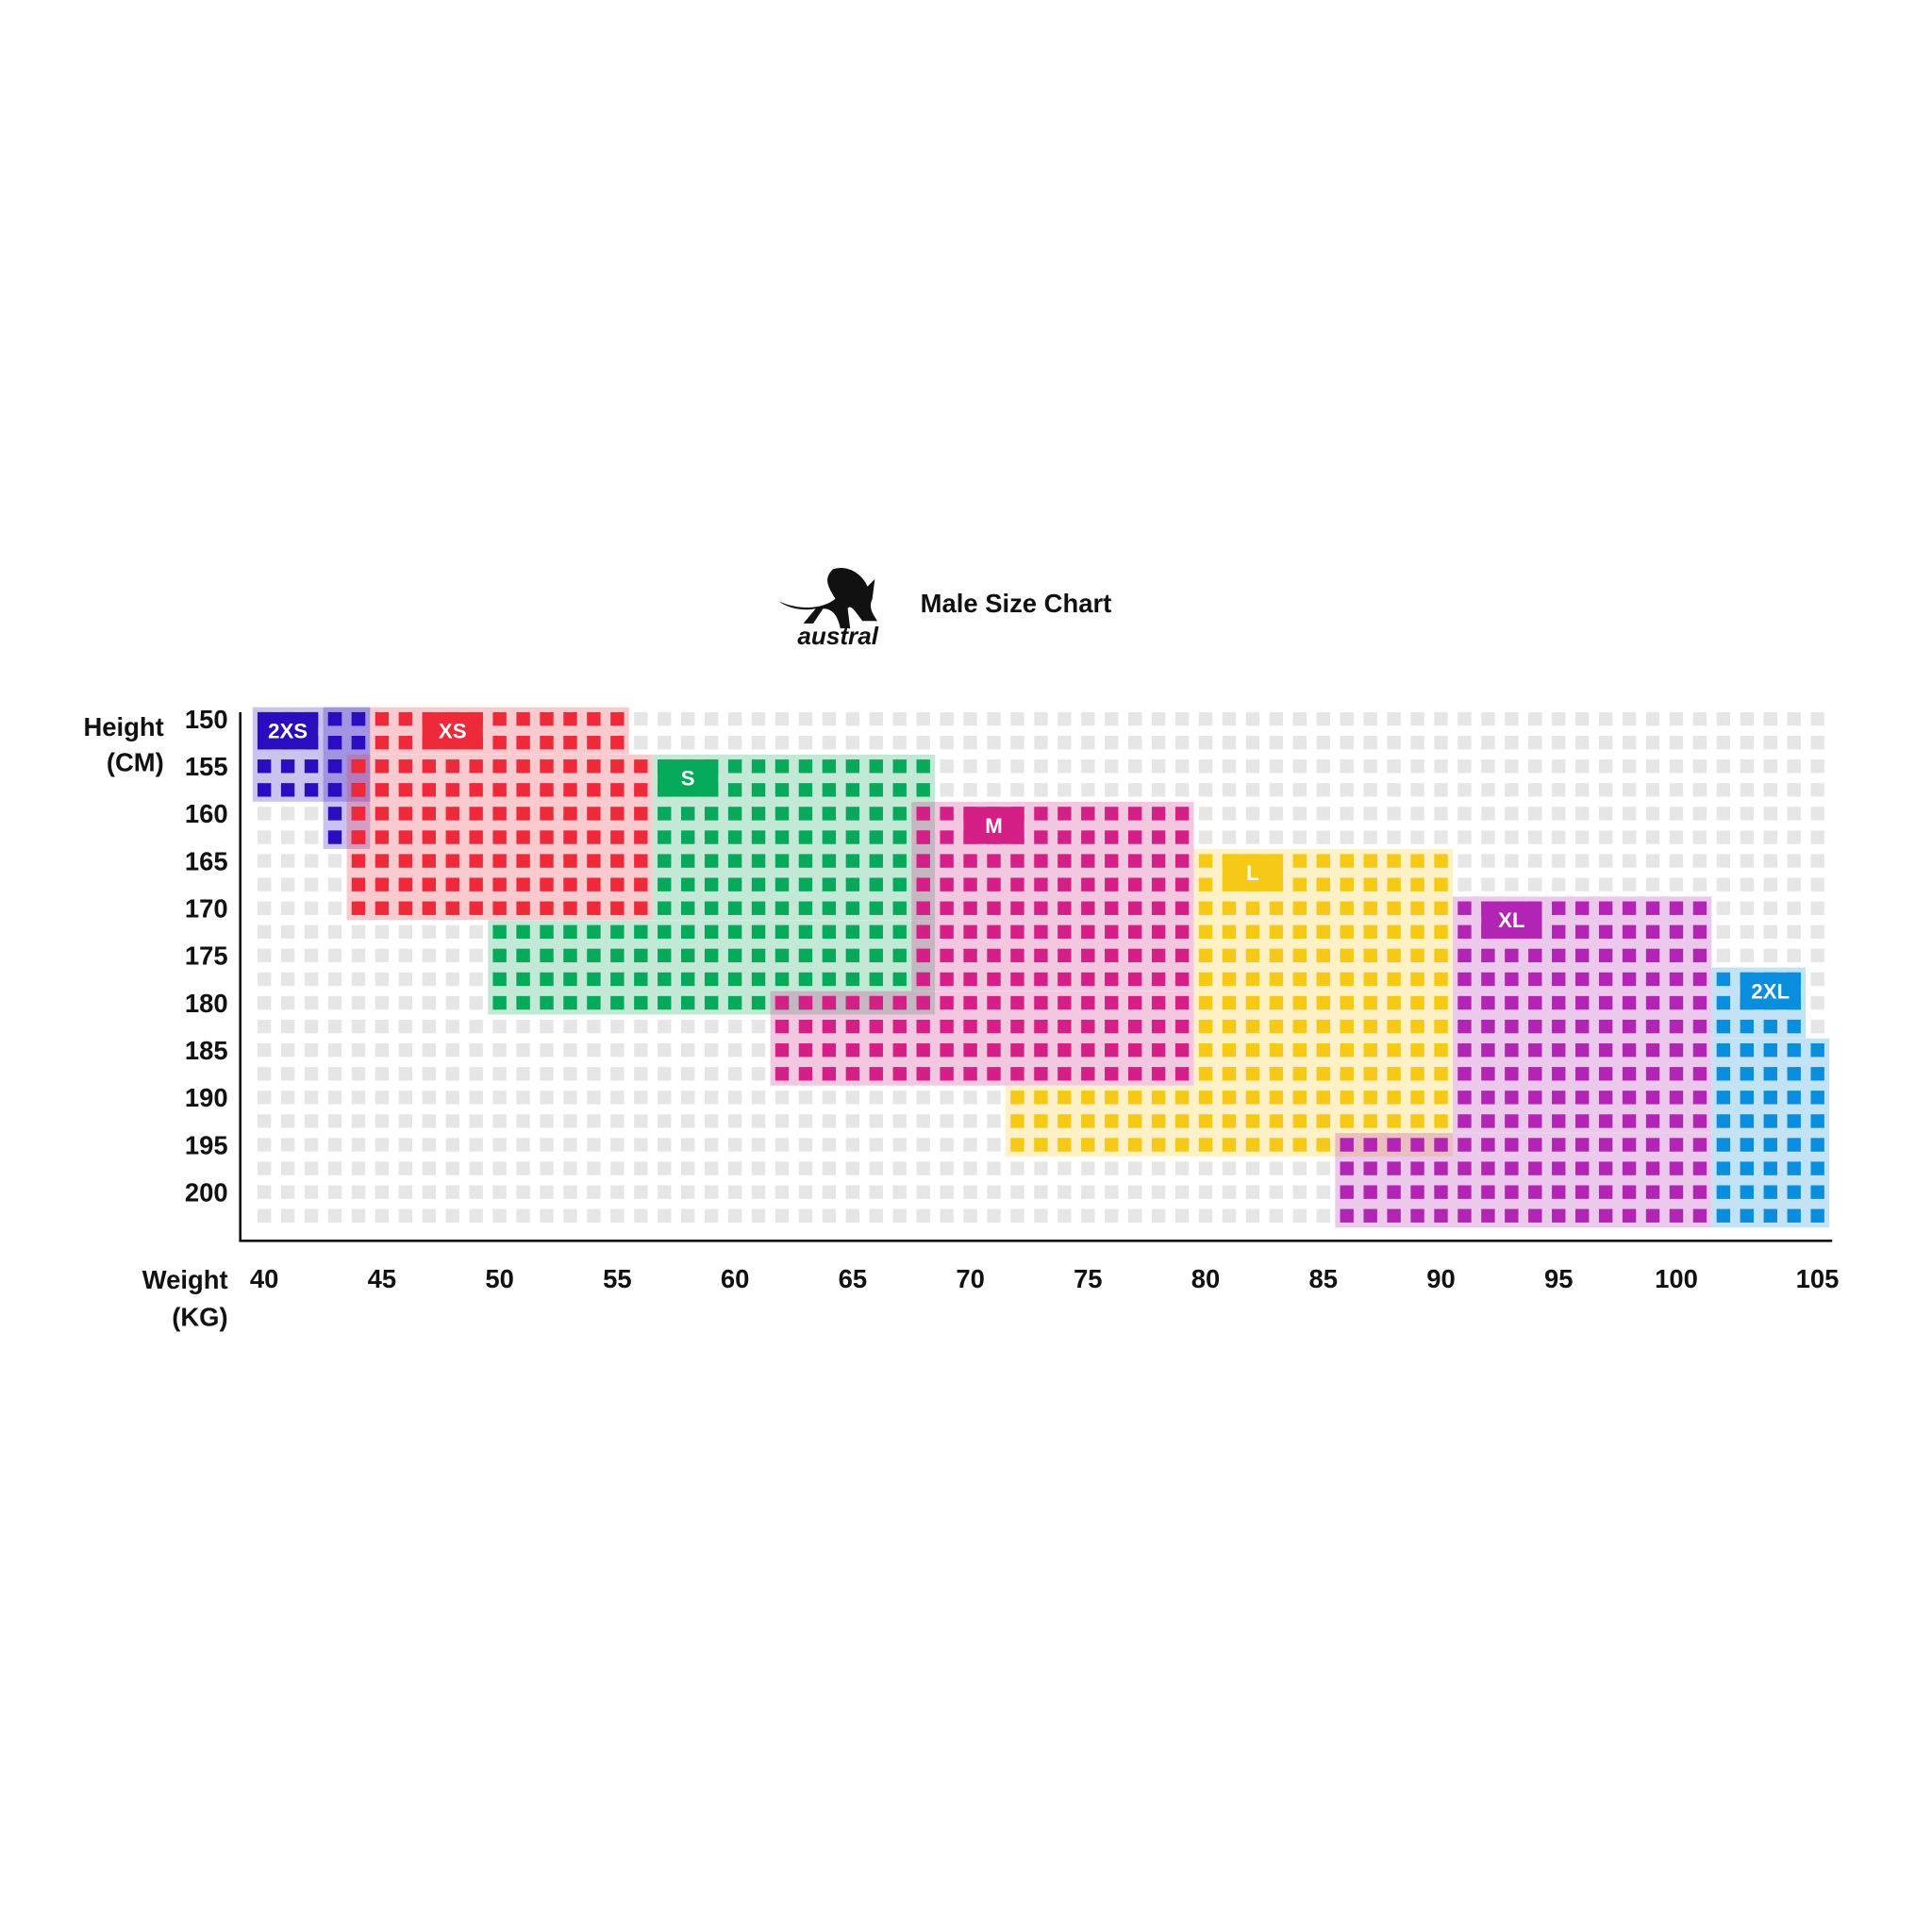  Describe the element at coordinates (206, 1145) in the screenshot. I see `y-tick-label: 195` at that location.